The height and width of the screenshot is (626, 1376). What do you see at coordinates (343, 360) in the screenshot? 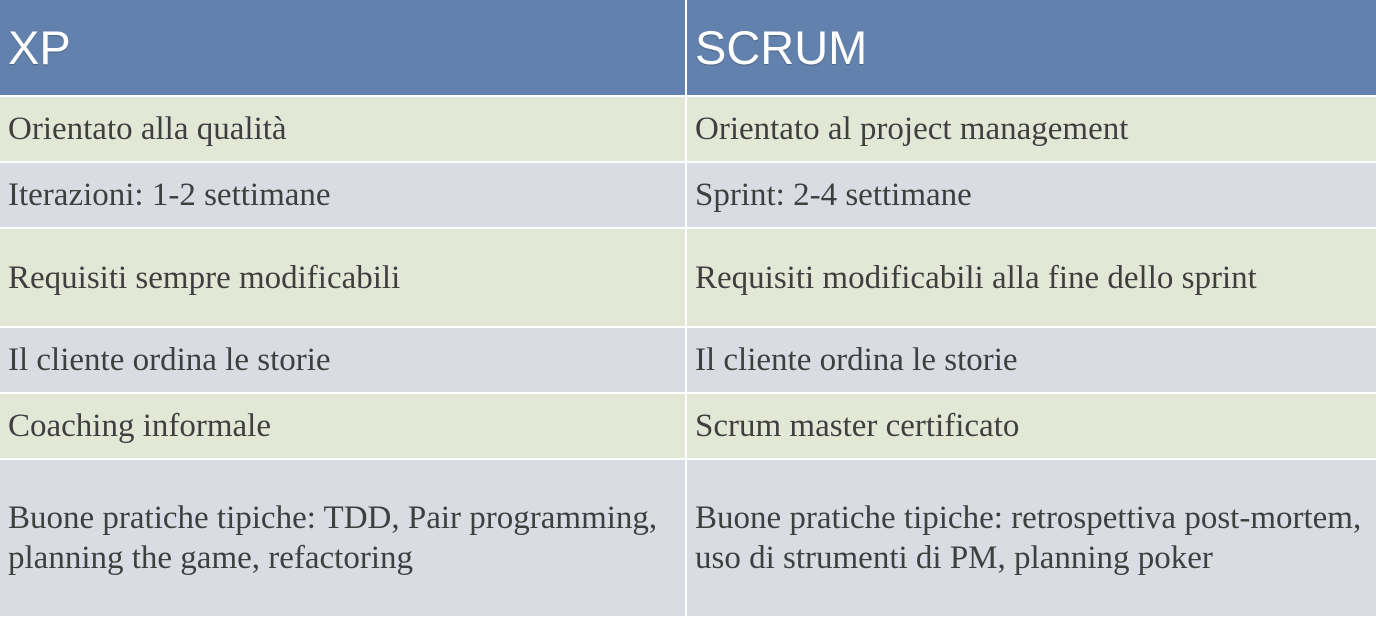
I see `xp-cell: Il cliente ordina le storie` at bounding box center [343, 360].